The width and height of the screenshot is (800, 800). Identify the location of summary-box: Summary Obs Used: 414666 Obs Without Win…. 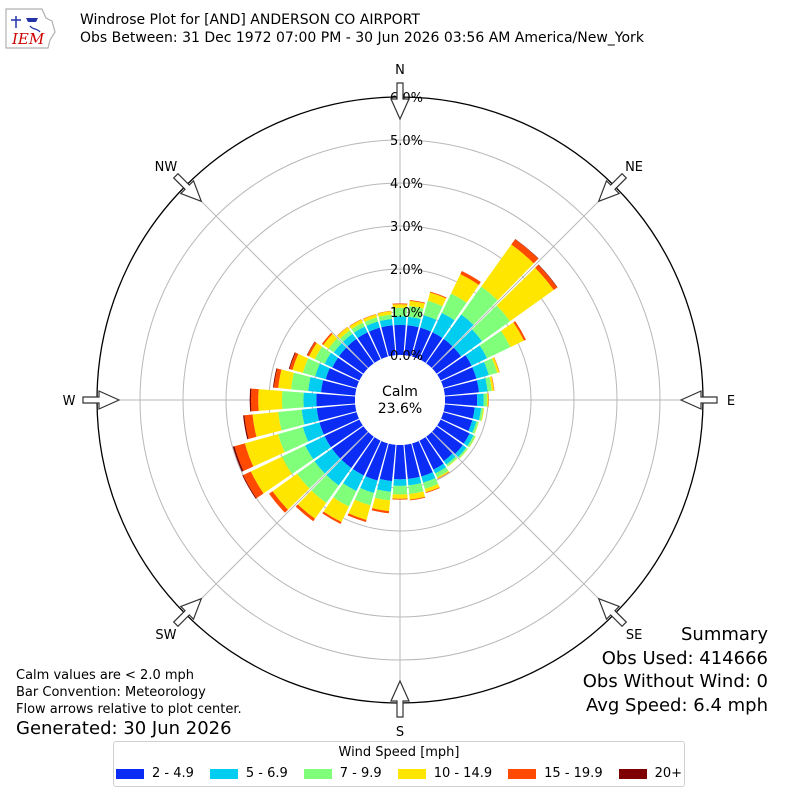
(675, 670).